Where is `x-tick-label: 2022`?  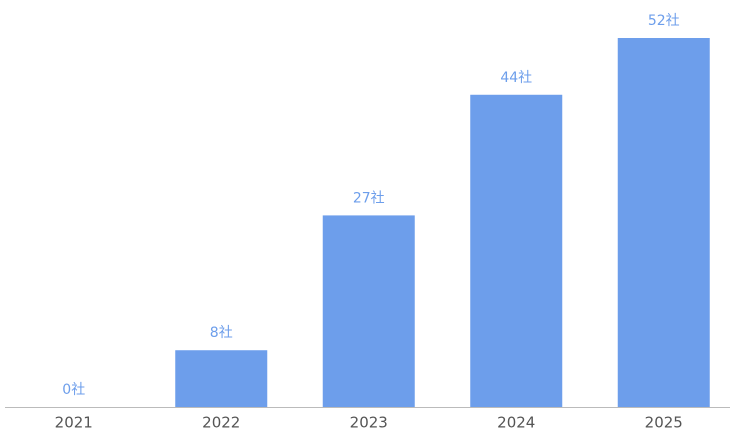 x-tick-label: 2022 is located at coordinates (221, 423).